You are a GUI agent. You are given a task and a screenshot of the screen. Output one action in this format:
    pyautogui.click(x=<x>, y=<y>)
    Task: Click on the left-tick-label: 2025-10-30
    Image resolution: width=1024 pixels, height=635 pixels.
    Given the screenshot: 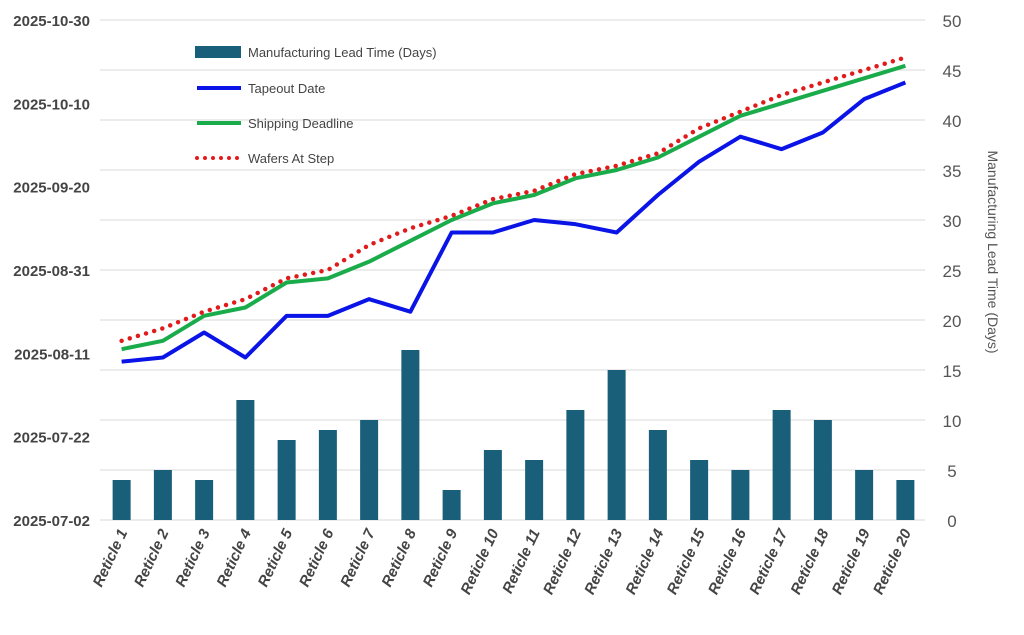 What is the action you would take?
    pyautogui.click(x=51, y=21)
    